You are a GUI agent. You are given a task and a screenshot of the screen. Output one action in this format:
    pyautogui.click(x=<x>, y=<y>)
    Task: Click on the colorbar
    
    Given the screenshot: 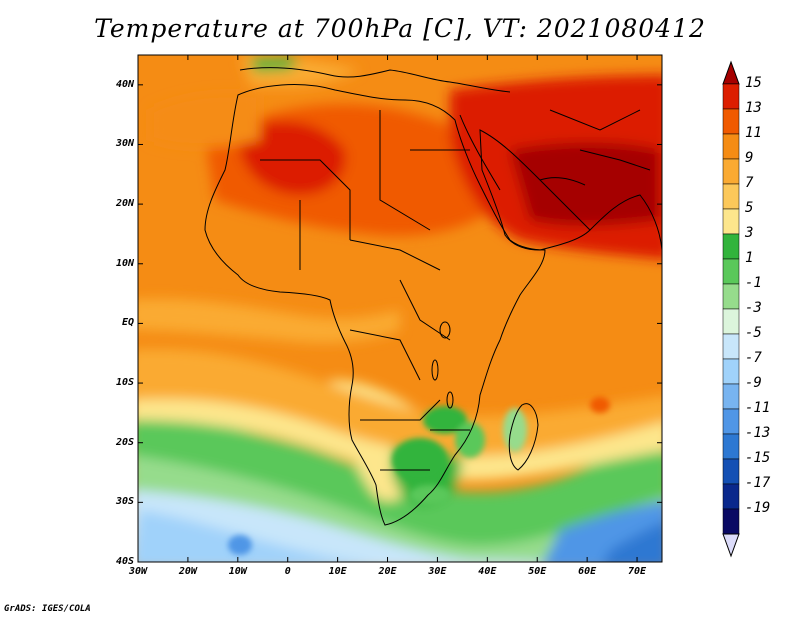 What is the action you would take?
    pyautogui.click(x=731, y=309)
    